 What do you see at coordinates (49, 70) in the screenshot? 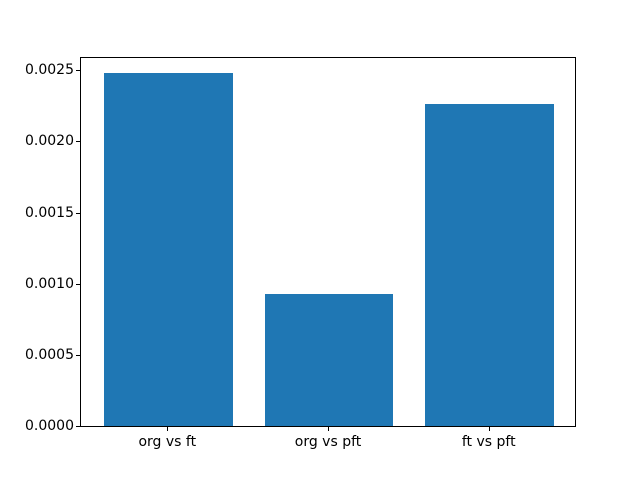
I see `y-axis-tick-label: 0.0025` at bounding box center [49, 70].